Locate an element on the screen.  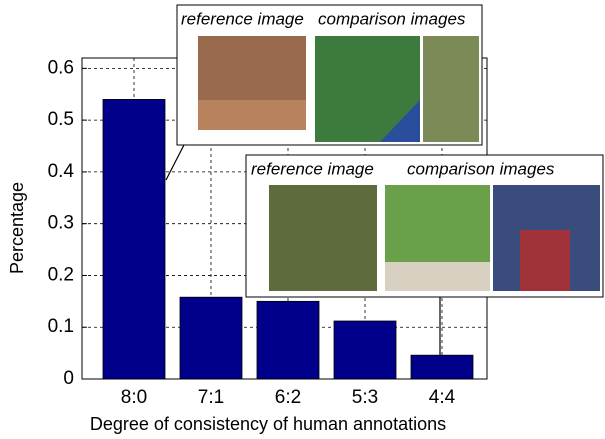
photo-player is located at coordinates (545, 260).